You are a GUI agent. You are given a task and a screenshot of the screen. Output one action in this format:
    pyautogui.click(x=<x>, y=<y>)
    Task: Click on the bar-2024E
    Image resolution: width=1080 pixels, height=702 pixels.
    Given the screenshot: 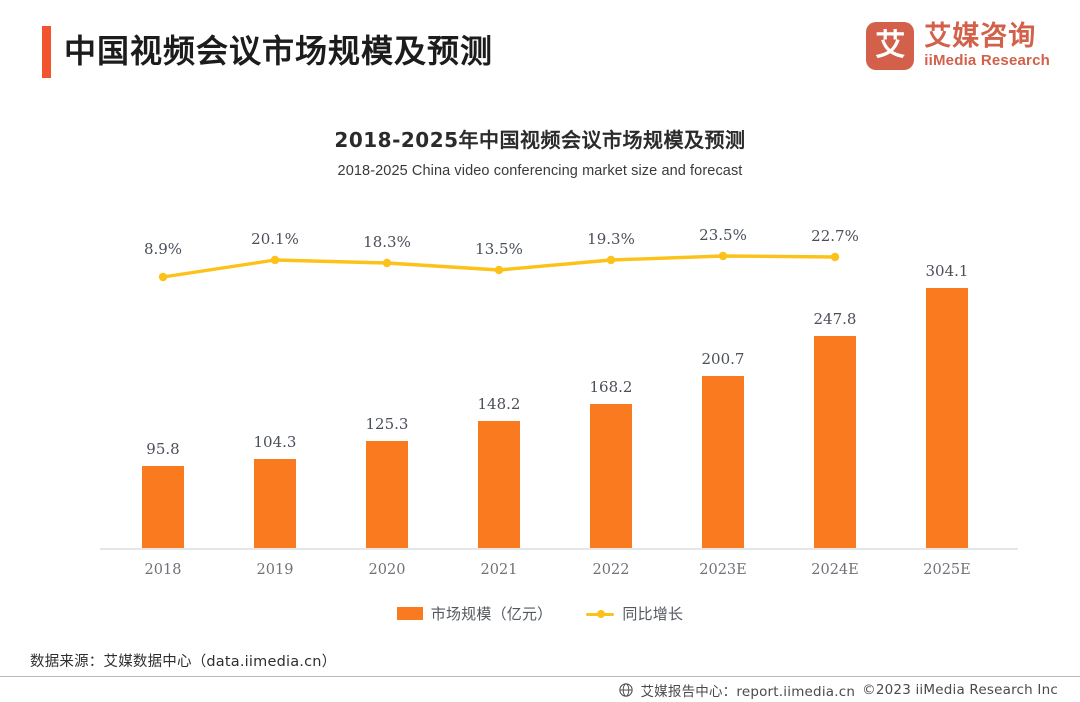 What is the action you would take?
    pyautogui.click(x=835, y=442)
    